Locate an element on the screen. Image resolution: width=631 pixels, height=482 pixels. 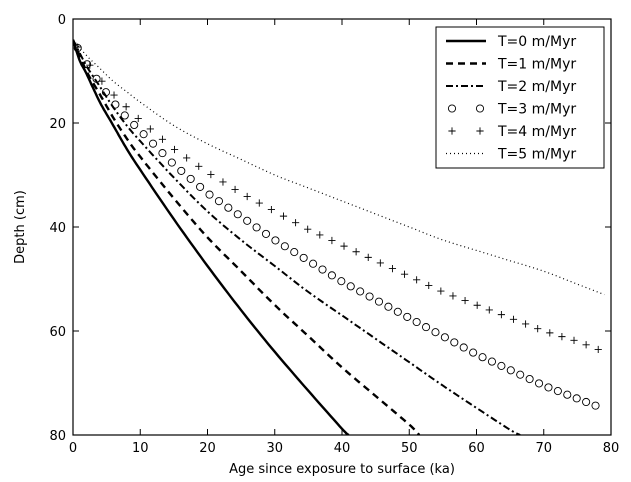
legend-label: T=2 m/Myr is located at coordinates (536, 87).